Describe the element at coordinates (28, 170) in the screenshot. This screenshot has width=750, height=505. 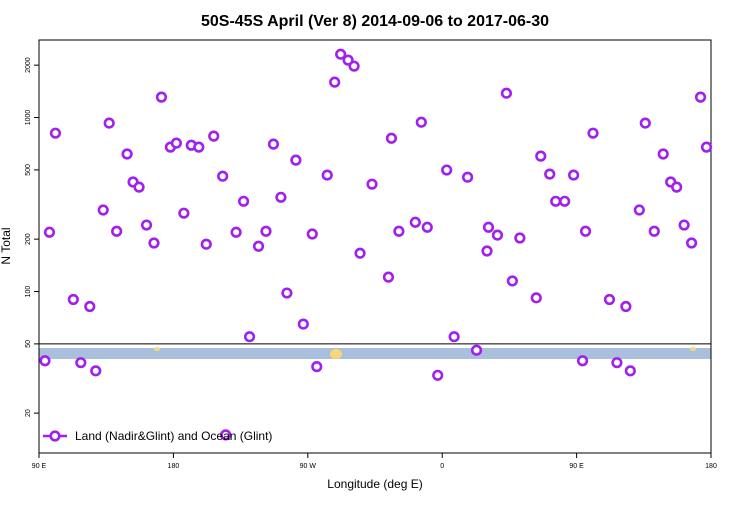
I see `y-tick-label: 500` at that location.